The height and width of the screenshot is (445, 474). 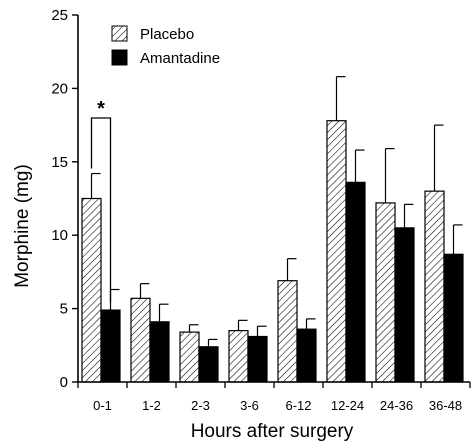 What do you see at coordinates (347, 405) in the screenshot?
I see `x-tick-label: 12-24` at bounding box center [347, 405].